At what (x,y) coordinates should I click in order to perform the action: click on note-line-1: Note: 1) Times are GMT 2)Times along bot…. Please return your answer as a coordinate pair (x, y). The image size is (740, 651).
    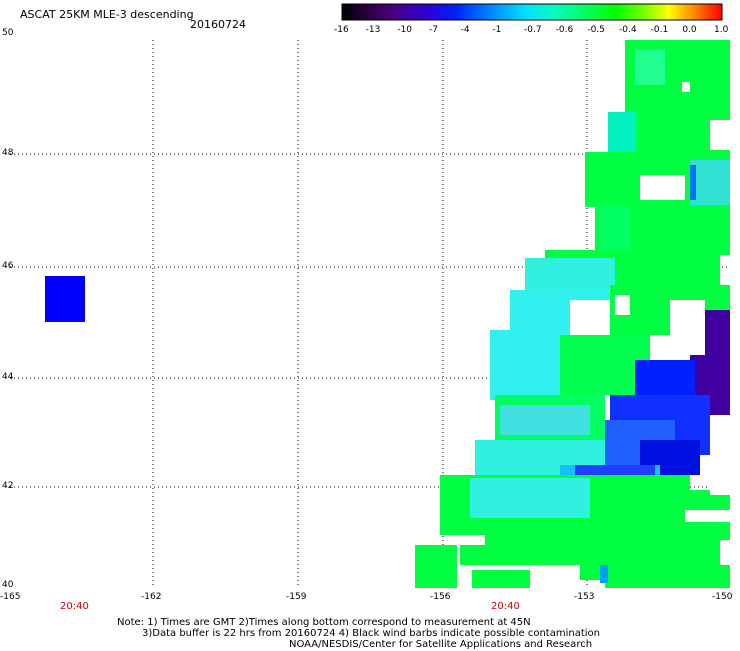
    Looking at the image, I should click on (324, 622).